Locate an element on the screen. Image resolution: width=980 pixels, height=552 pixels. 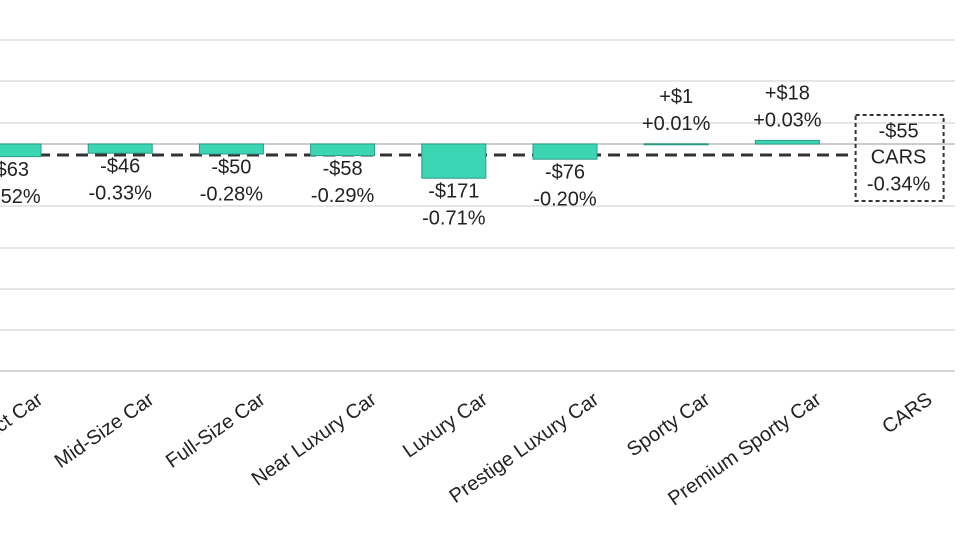
x-tick-label: Full-Size Car is located at coordinates (216, 430).